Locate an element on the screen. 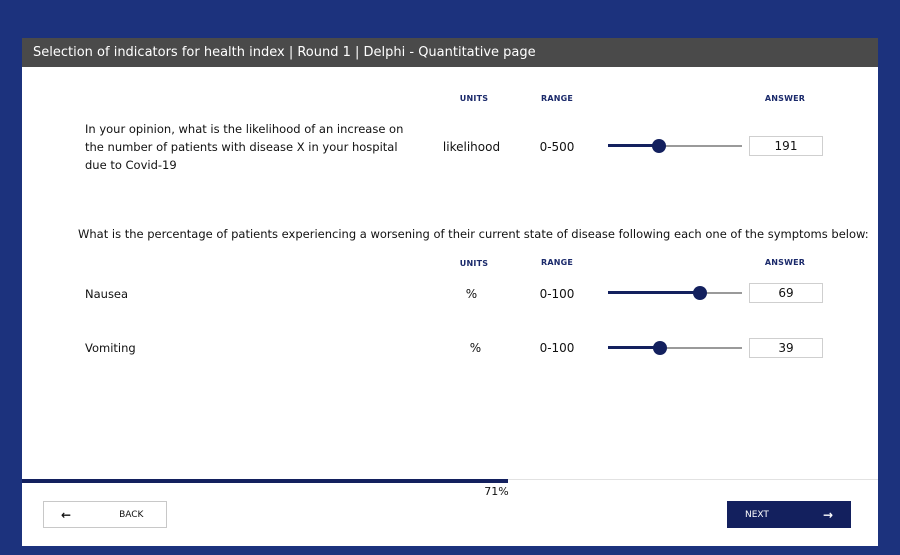  nausea-slider is located at coordinates (675, 293).